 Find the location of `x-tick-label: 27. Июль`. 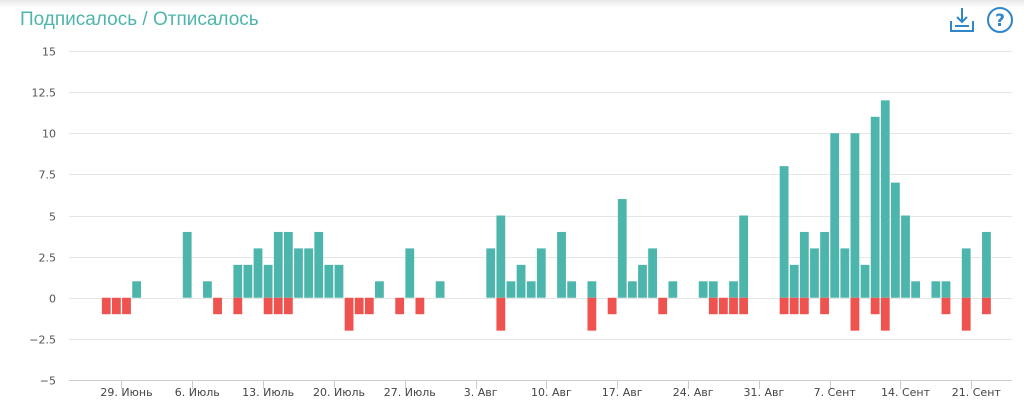

x-tick-label: 27. Июль is located at coordinates (410, 392).